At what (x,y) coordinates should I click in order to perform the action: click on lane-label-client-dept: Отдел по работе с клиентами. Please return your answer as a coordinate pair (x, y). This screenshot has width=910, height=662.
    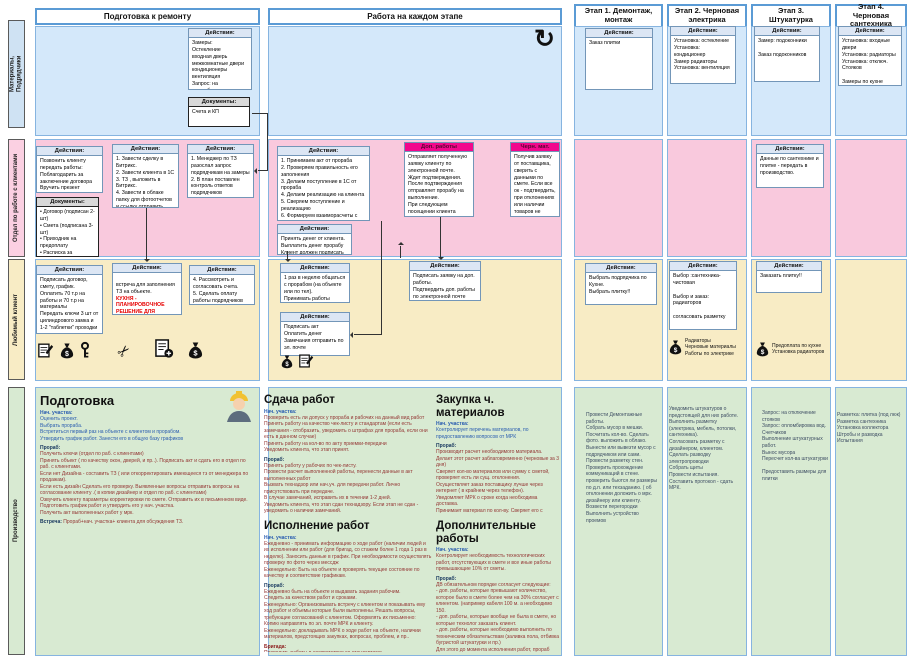
    Looking at the image, I should click on (16, 198).